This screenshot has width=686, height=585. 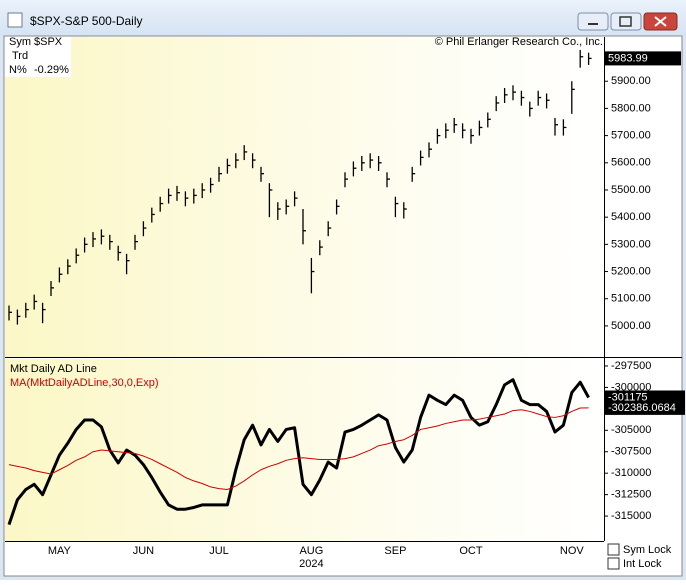 I want to click on y-tick-label: 5700.00, so click(x=631, y=136).